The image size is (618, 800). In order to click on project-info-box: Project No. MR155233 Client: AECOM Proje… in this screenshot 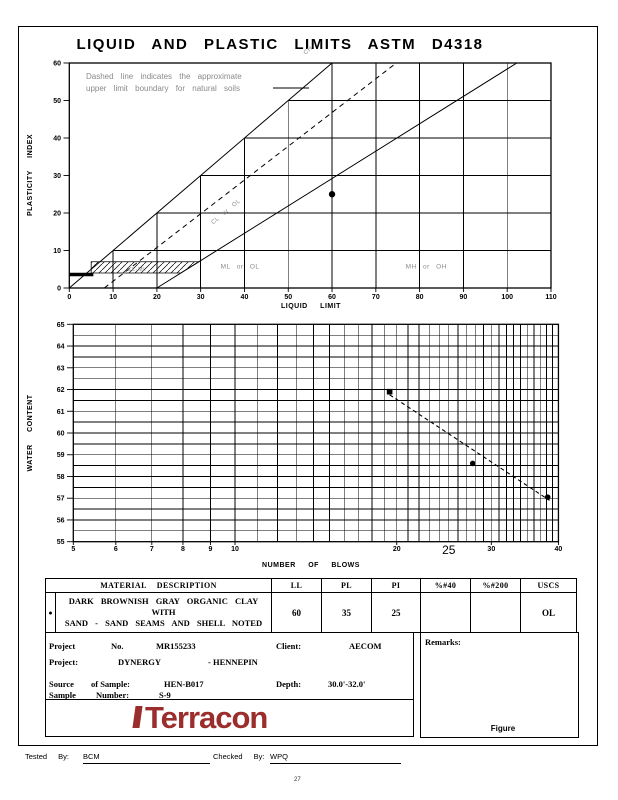, I will do `click(229, 666)`.